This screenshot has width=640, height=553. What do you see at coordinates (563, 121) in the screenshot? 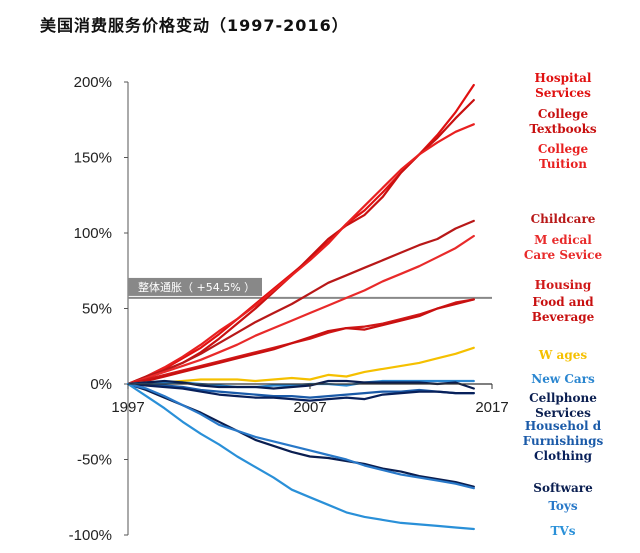
I see `series-label-college-textbooks: College Textbooks` at bounding box center [563, 121].